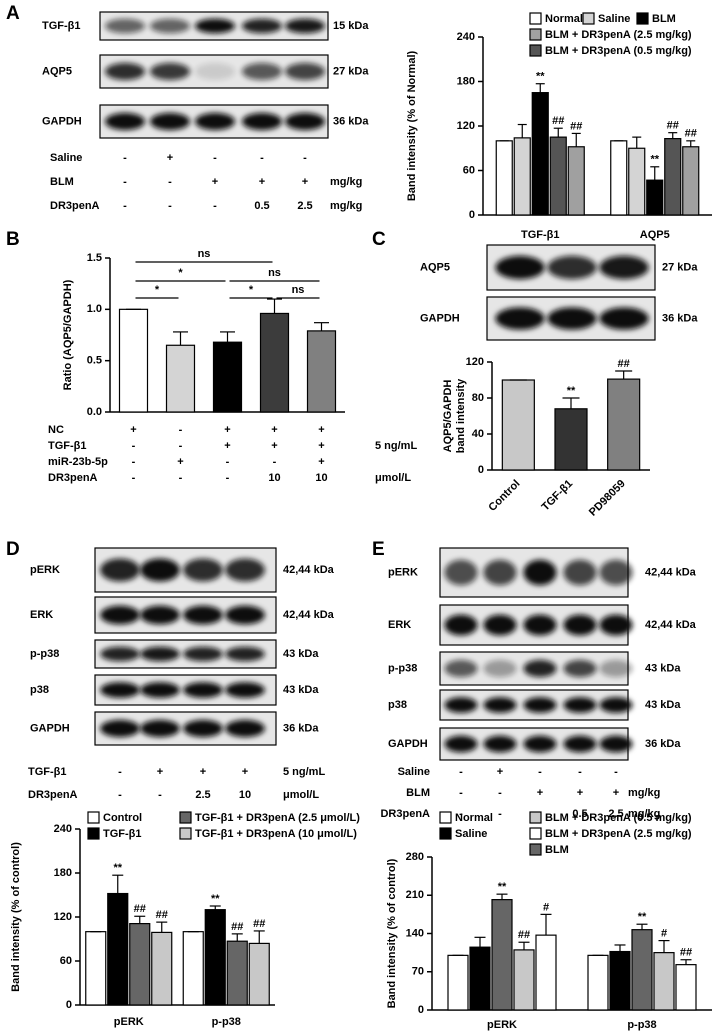 The width and height of the screenshot is (719, 1033). Describe the element at coordinates (403, 572) in the screenshot. I see `blot-label: pERK` at that location.